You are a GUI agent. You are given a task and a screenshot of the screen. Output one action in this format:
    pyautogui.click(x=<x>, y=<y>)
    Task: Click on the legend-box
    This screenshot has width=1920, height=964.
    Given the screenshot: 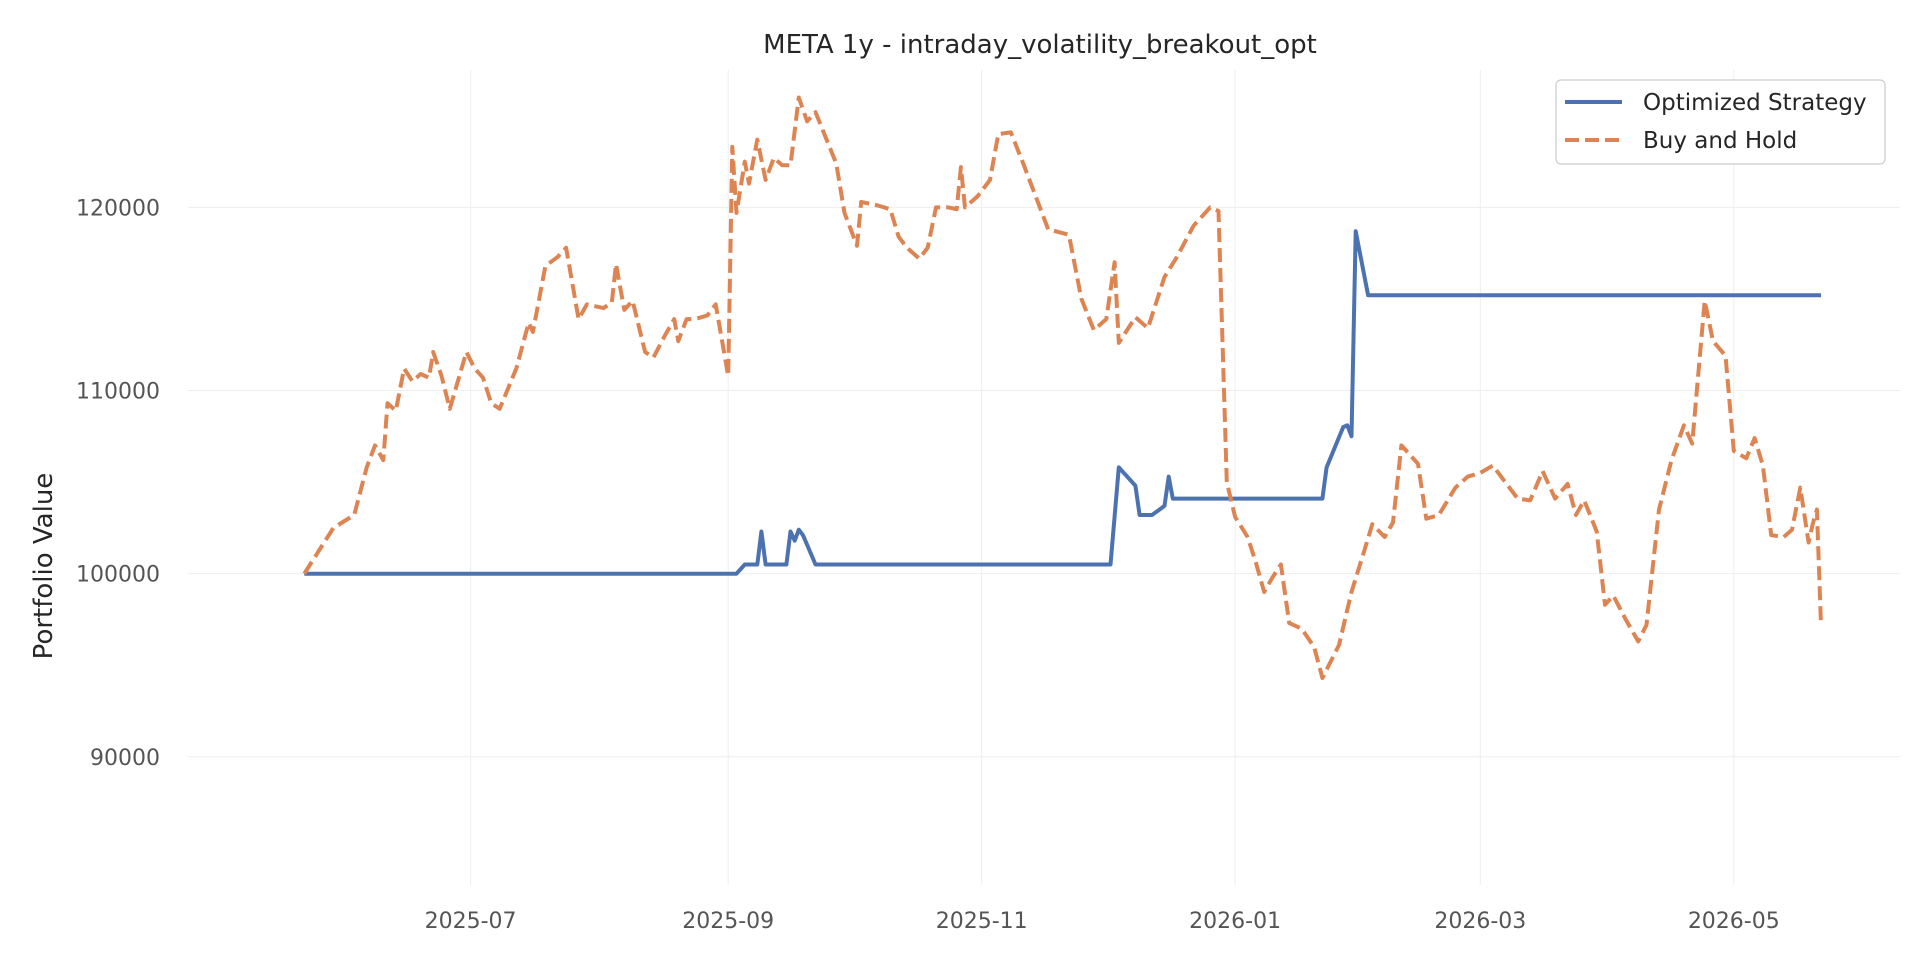 What is the action you would take?
    pyautogui.click(x=1720, y=122)
    